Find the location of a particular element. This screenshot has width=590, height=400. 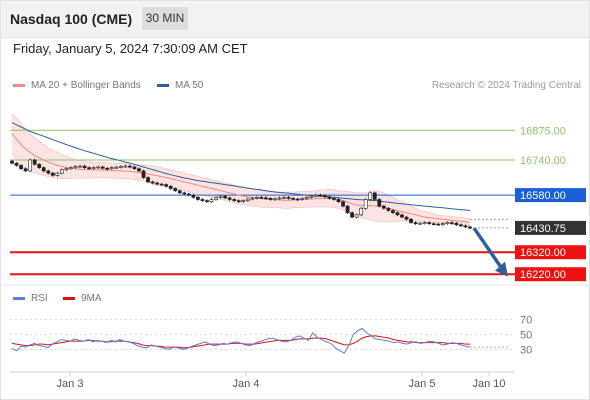

legend-ma20-label: MA 20 + Bollinger Bands is located at coordinates (86, 85).